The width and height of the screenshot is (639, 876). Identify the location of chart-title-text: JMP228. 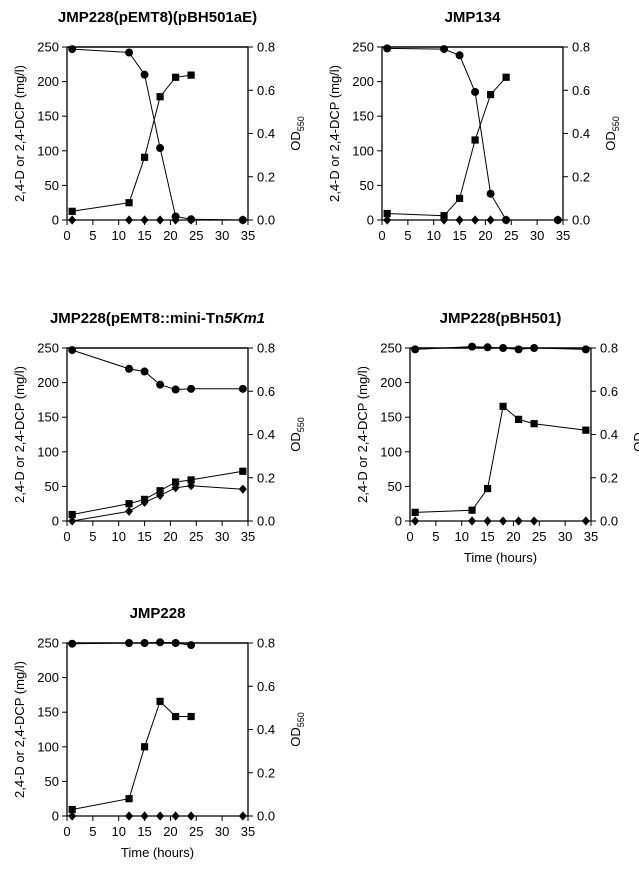
(158, 613).